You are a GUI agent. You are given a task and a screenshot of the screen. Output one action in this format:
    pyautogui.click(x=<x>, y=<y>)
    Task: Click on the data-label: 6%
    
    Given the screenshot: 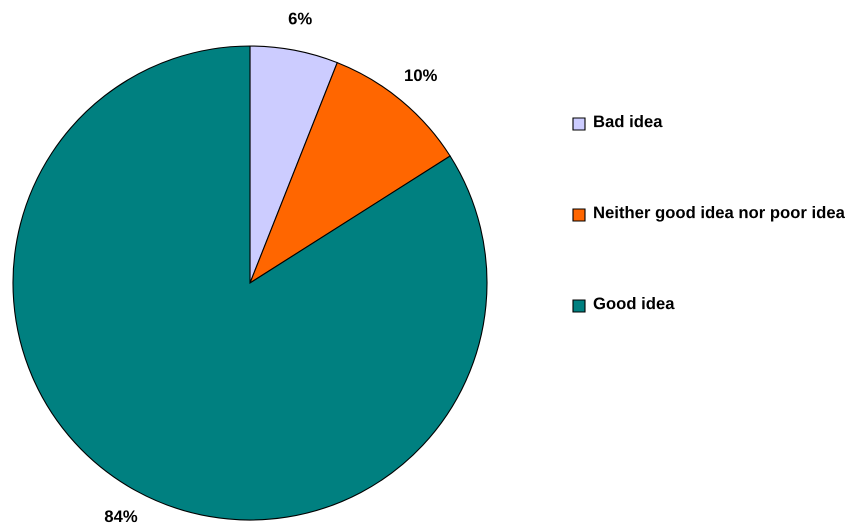 What is the action you would take?
    pyautogui.click(x=300, y=18)
    